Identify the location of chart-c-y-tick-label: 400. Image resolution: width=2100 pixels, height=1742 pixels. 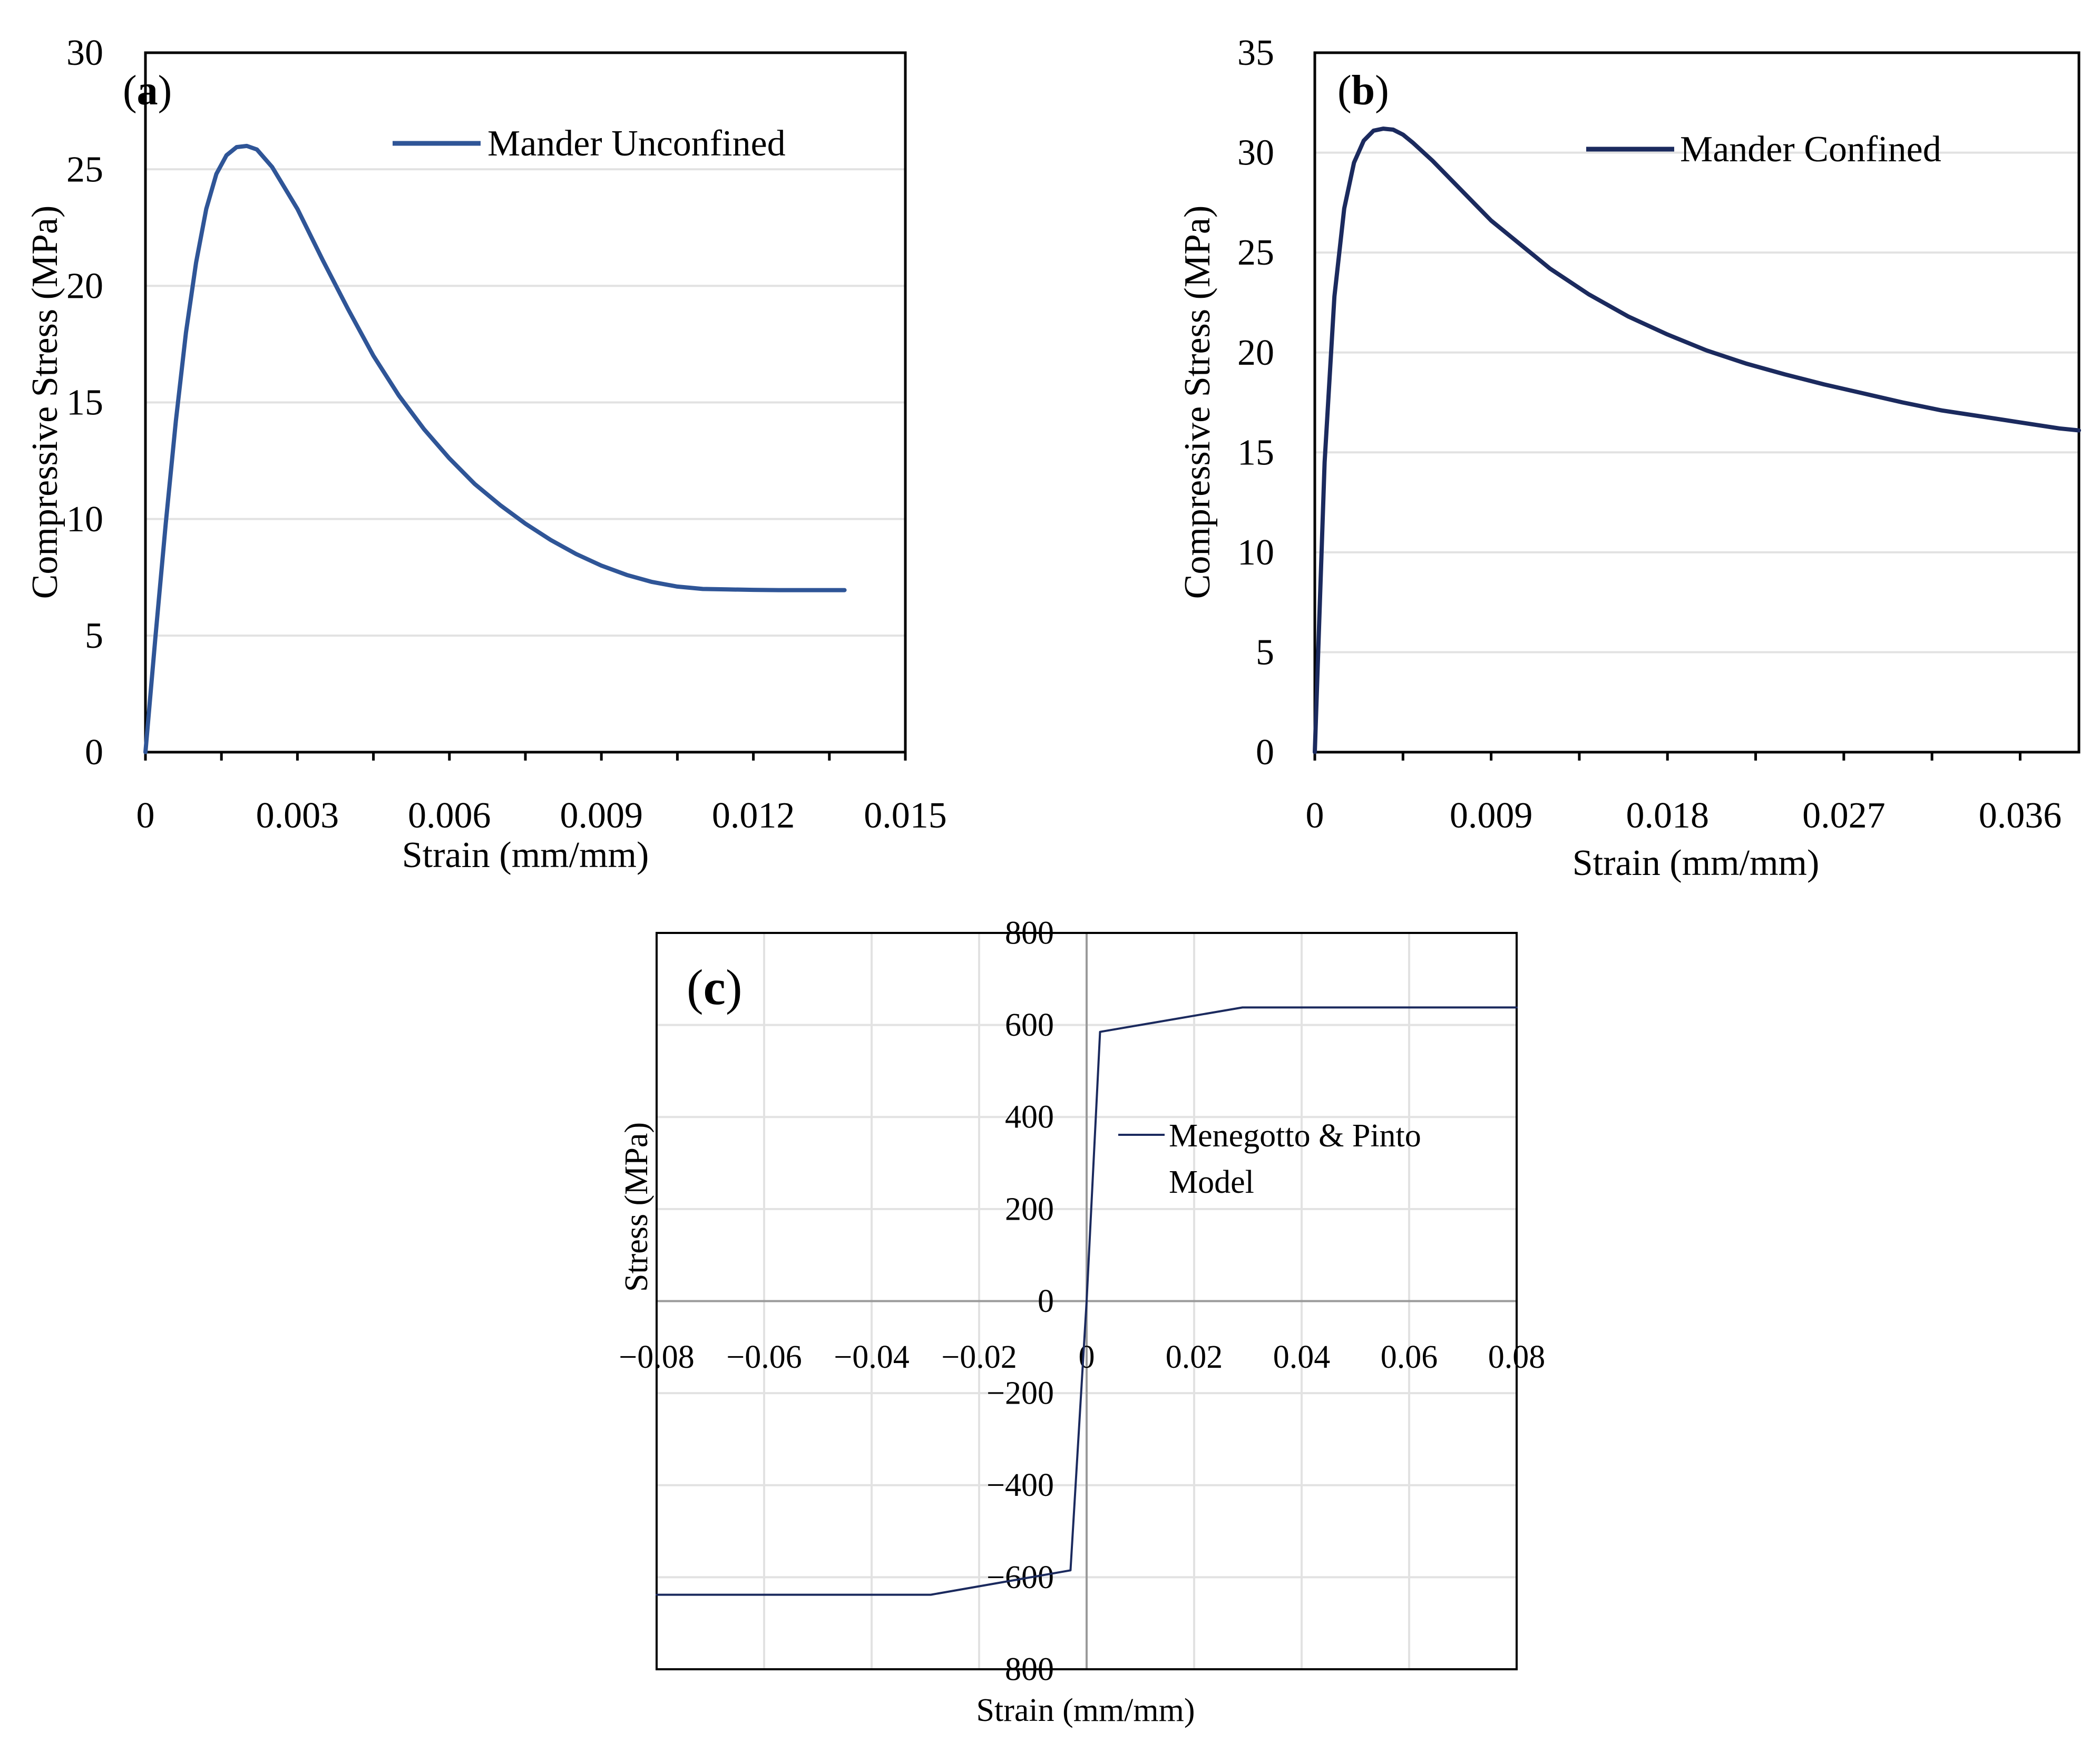
(1029, 1117).